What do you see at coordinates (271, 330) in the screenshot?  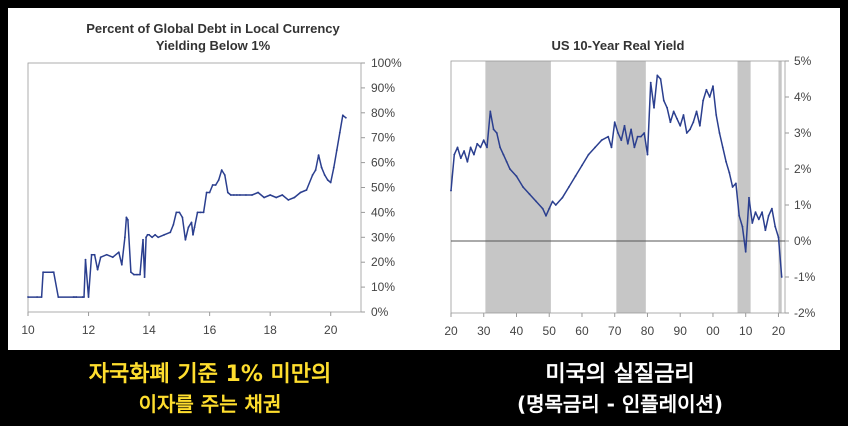 I see `x-tick-label: 18` at bounding box center [271, 330].